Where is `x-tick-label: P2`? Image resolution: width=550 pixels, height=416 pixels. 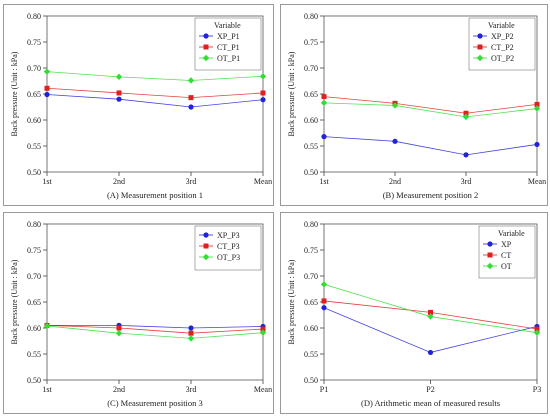
x-tick-label: P2 is located at coordinates (430, 389).